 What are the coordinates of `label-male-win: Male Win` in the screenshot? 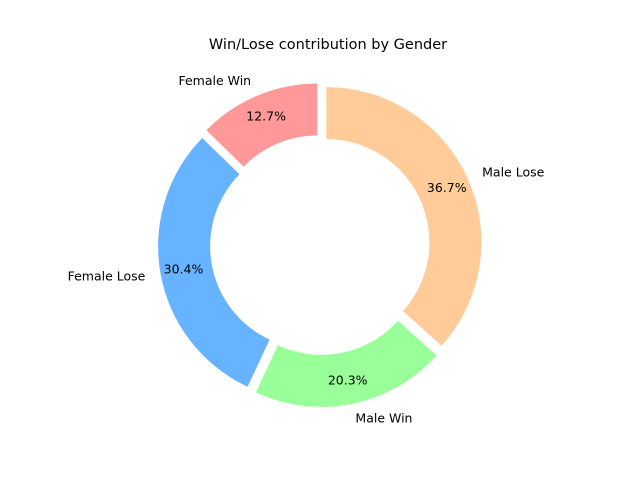 It's located at (383, 417).